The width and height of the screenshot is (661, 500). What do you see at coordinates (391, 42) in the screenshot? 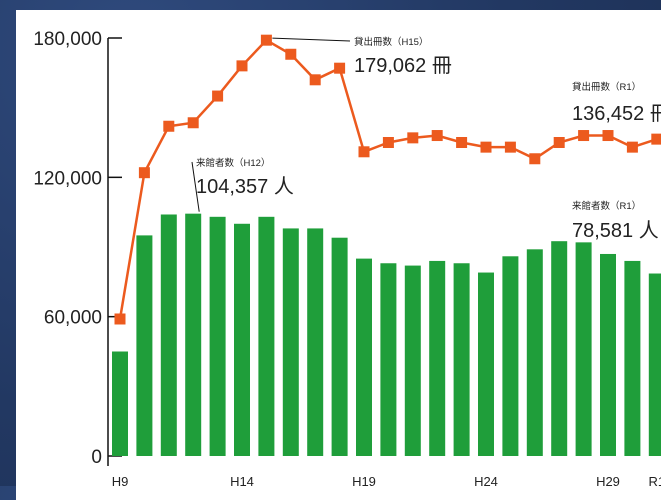
I see `annotation-label: 貸出冊数（H15）` at bounding box center [391, 42].